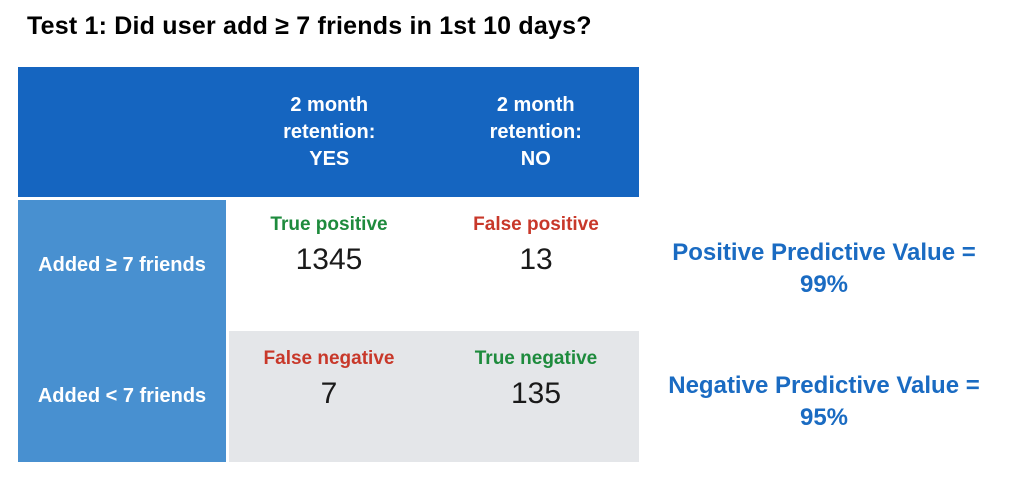 The height and width of the screenshot is (497, 1024). I want to click on col-header-retention-yes: 2 month retention: YES, so click(329, 132).